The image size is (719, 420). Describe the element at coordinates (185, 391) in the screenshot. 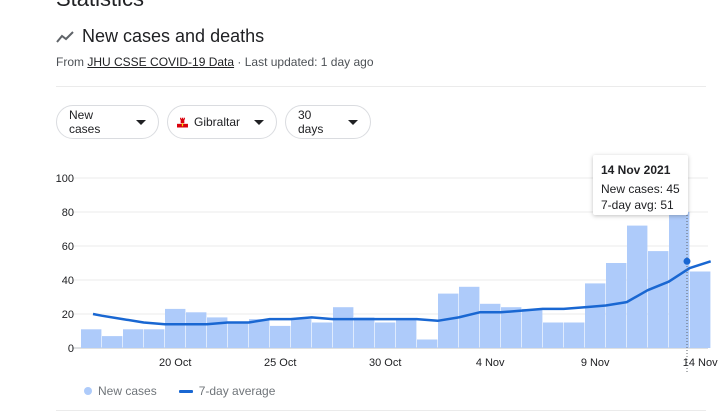

I see `legend-line-icon` at that location.